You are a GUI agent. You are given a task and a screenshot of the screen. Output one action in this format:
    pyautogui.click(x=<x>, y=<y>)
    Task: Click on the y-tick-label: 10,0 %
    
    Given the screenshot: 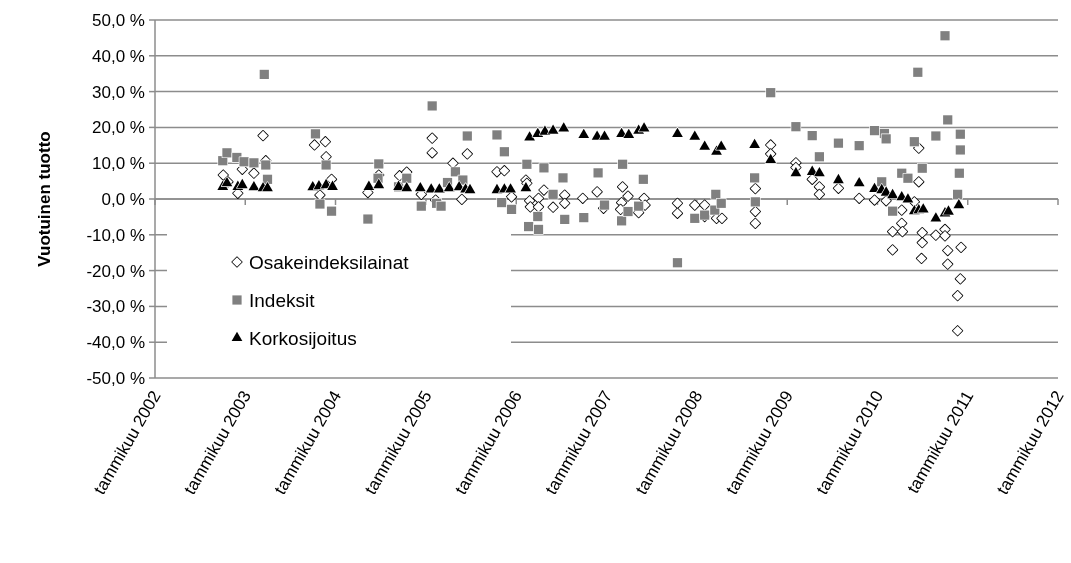 What is the action you would take?
    pyautogui.click(x=118, y=164)
    